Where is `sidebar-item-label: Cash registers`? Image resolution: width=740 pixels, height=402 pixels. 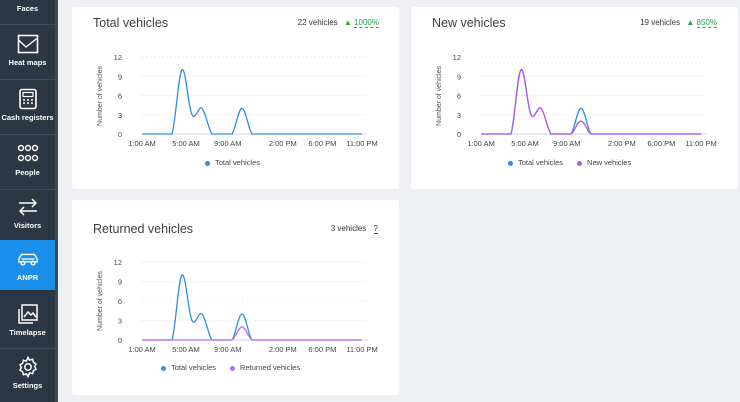
sidebar-item-label: Cash registers is located at coordinates (27, 117).